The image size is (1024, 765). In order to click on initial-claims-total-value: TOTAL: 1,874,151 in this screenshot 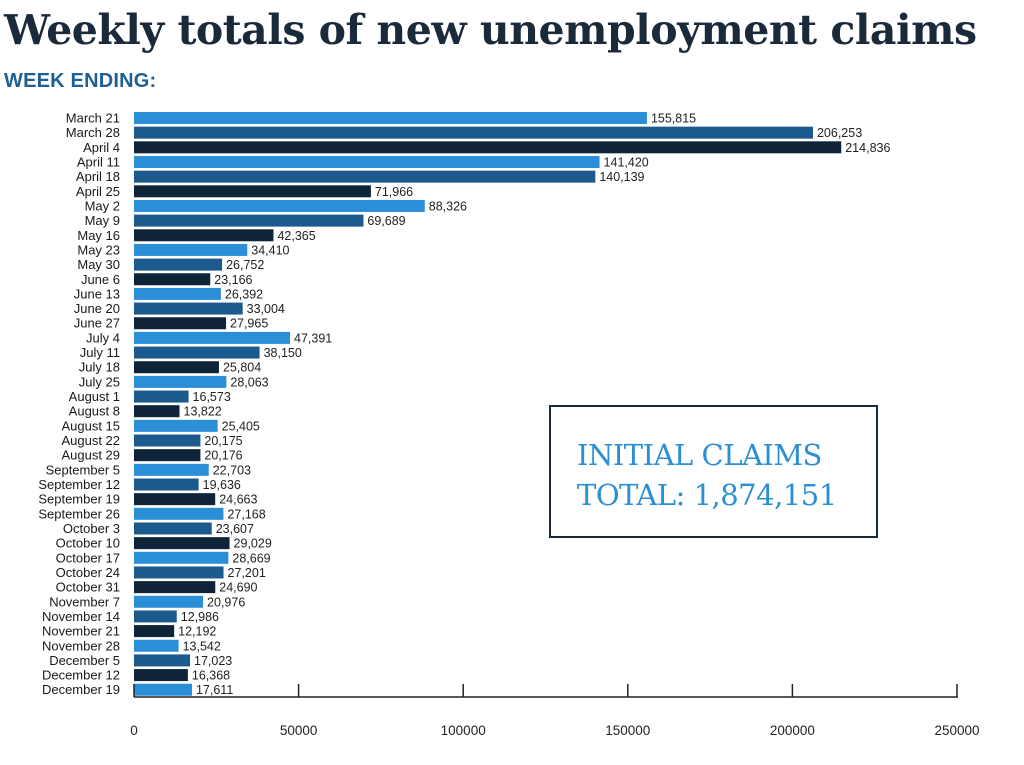, I will do `click(707, 495)`.